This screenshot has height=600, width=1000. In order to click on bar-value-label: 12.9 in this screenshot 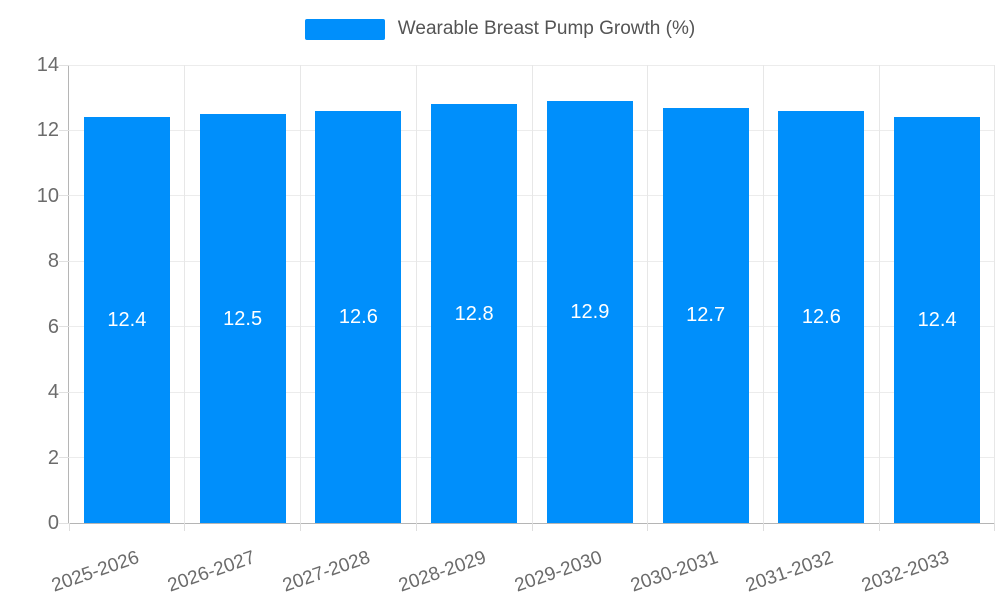, I will do `click(590, 311)`.